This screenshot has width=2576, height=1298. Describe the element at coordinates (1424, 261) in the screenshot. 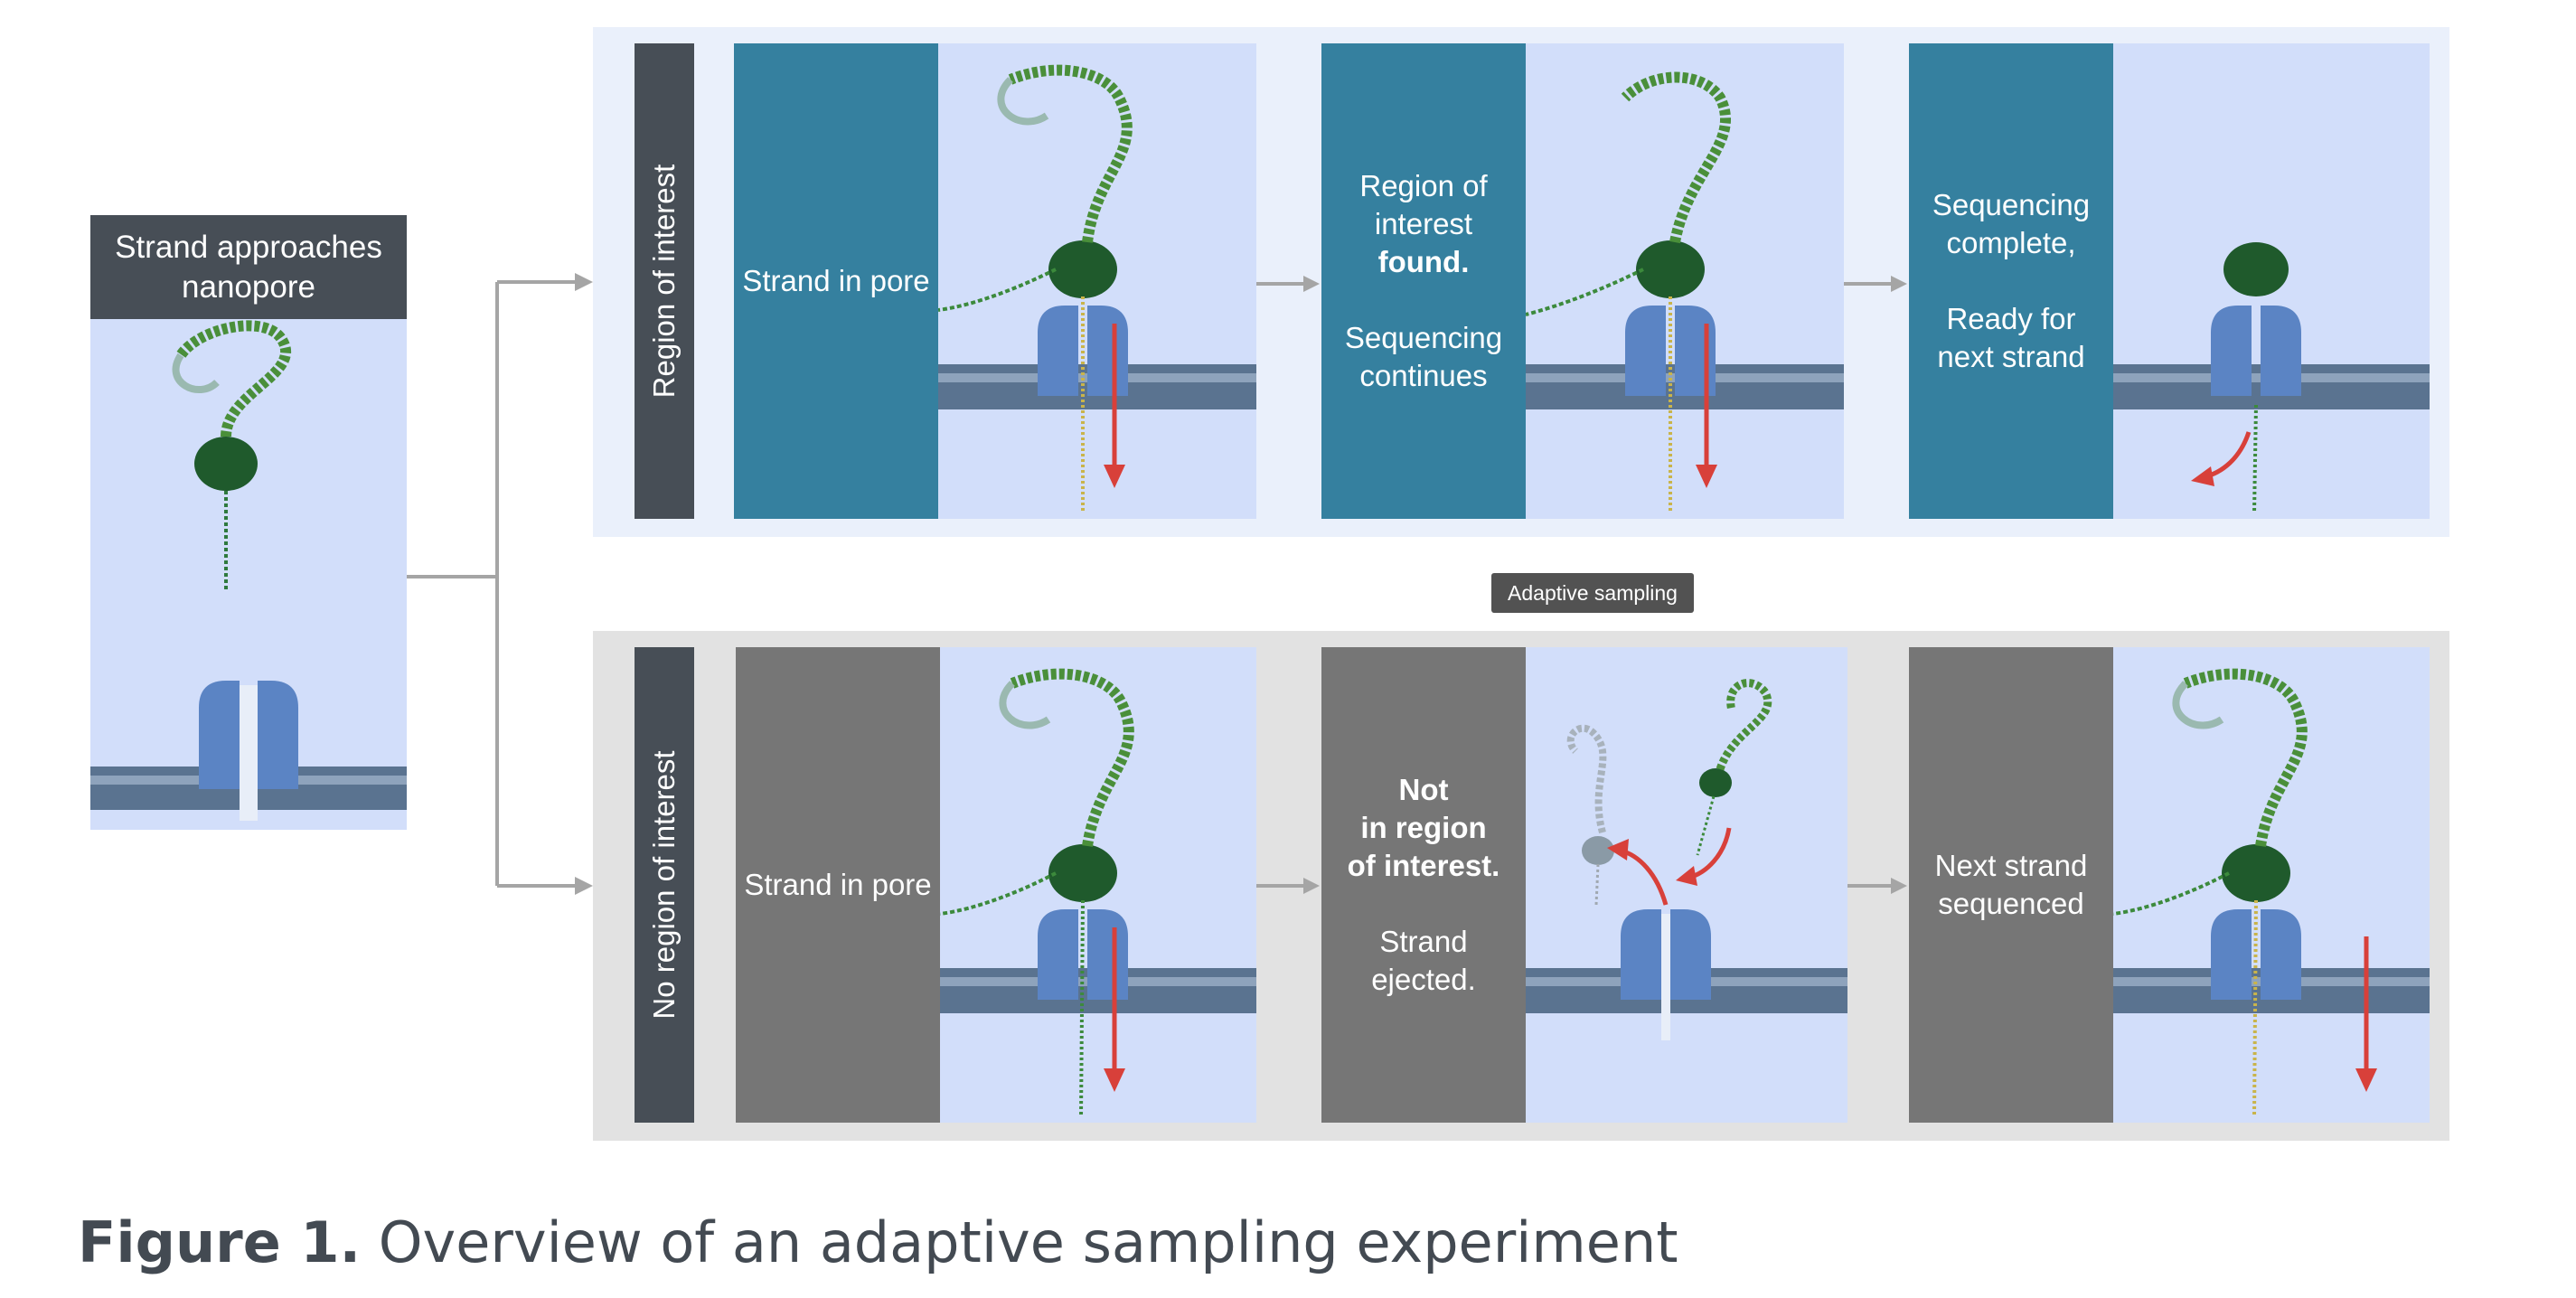

I see `card-text-line: found.` at that location.